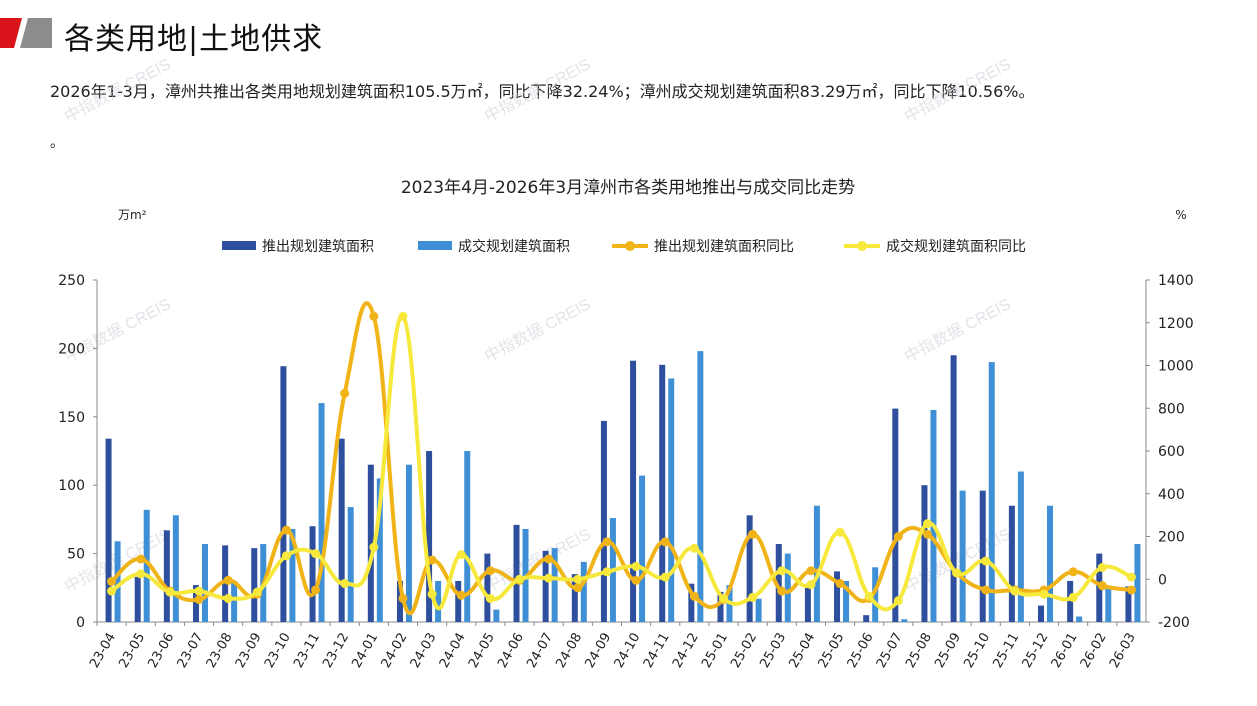  What do you see at coordinates (977, 651) in the screenshot?
I see `x-tick-label: 25-10` at bounding box center [977, 651].